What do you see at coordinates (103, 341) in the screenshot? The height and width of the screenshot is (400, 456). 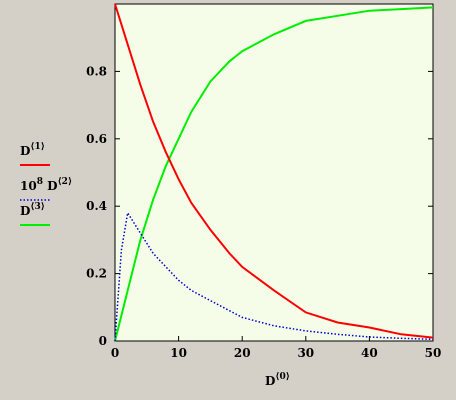 I see `y-tick-label: 0` at bounding box center [103, 341].